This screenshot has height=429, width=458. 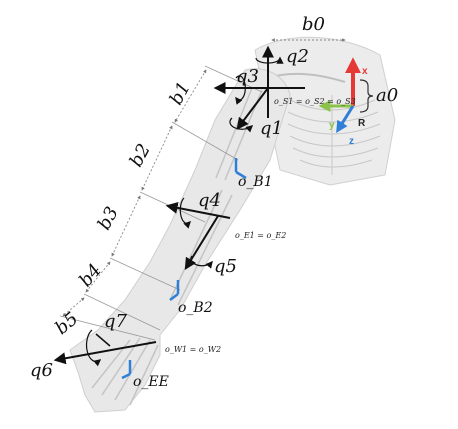 I want to click on label-q3: q3, so click(x=247, y=76).